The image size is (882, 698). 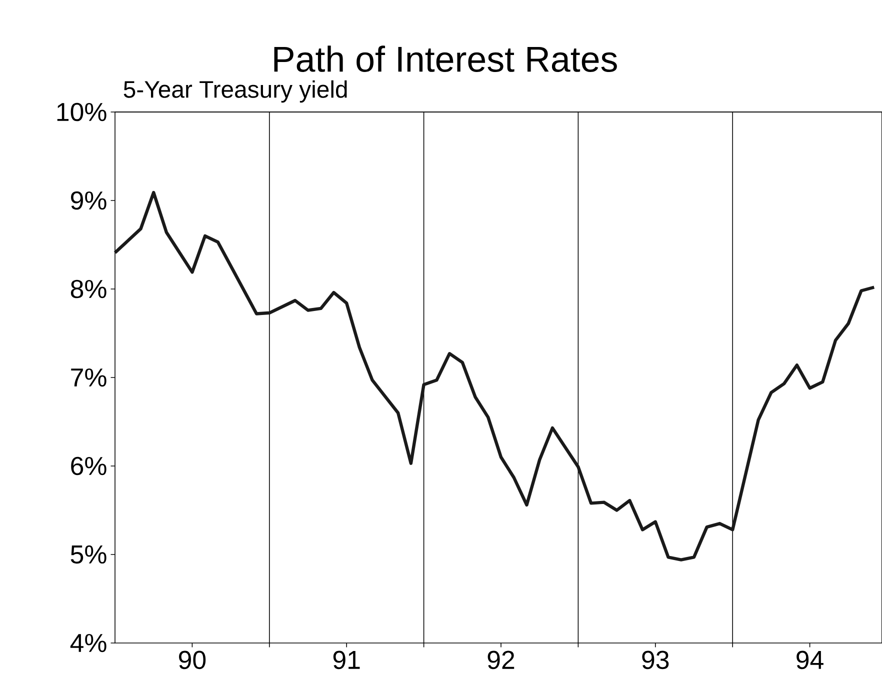 I want to click on x-tick-label: 92, so click(x=501, y=660).